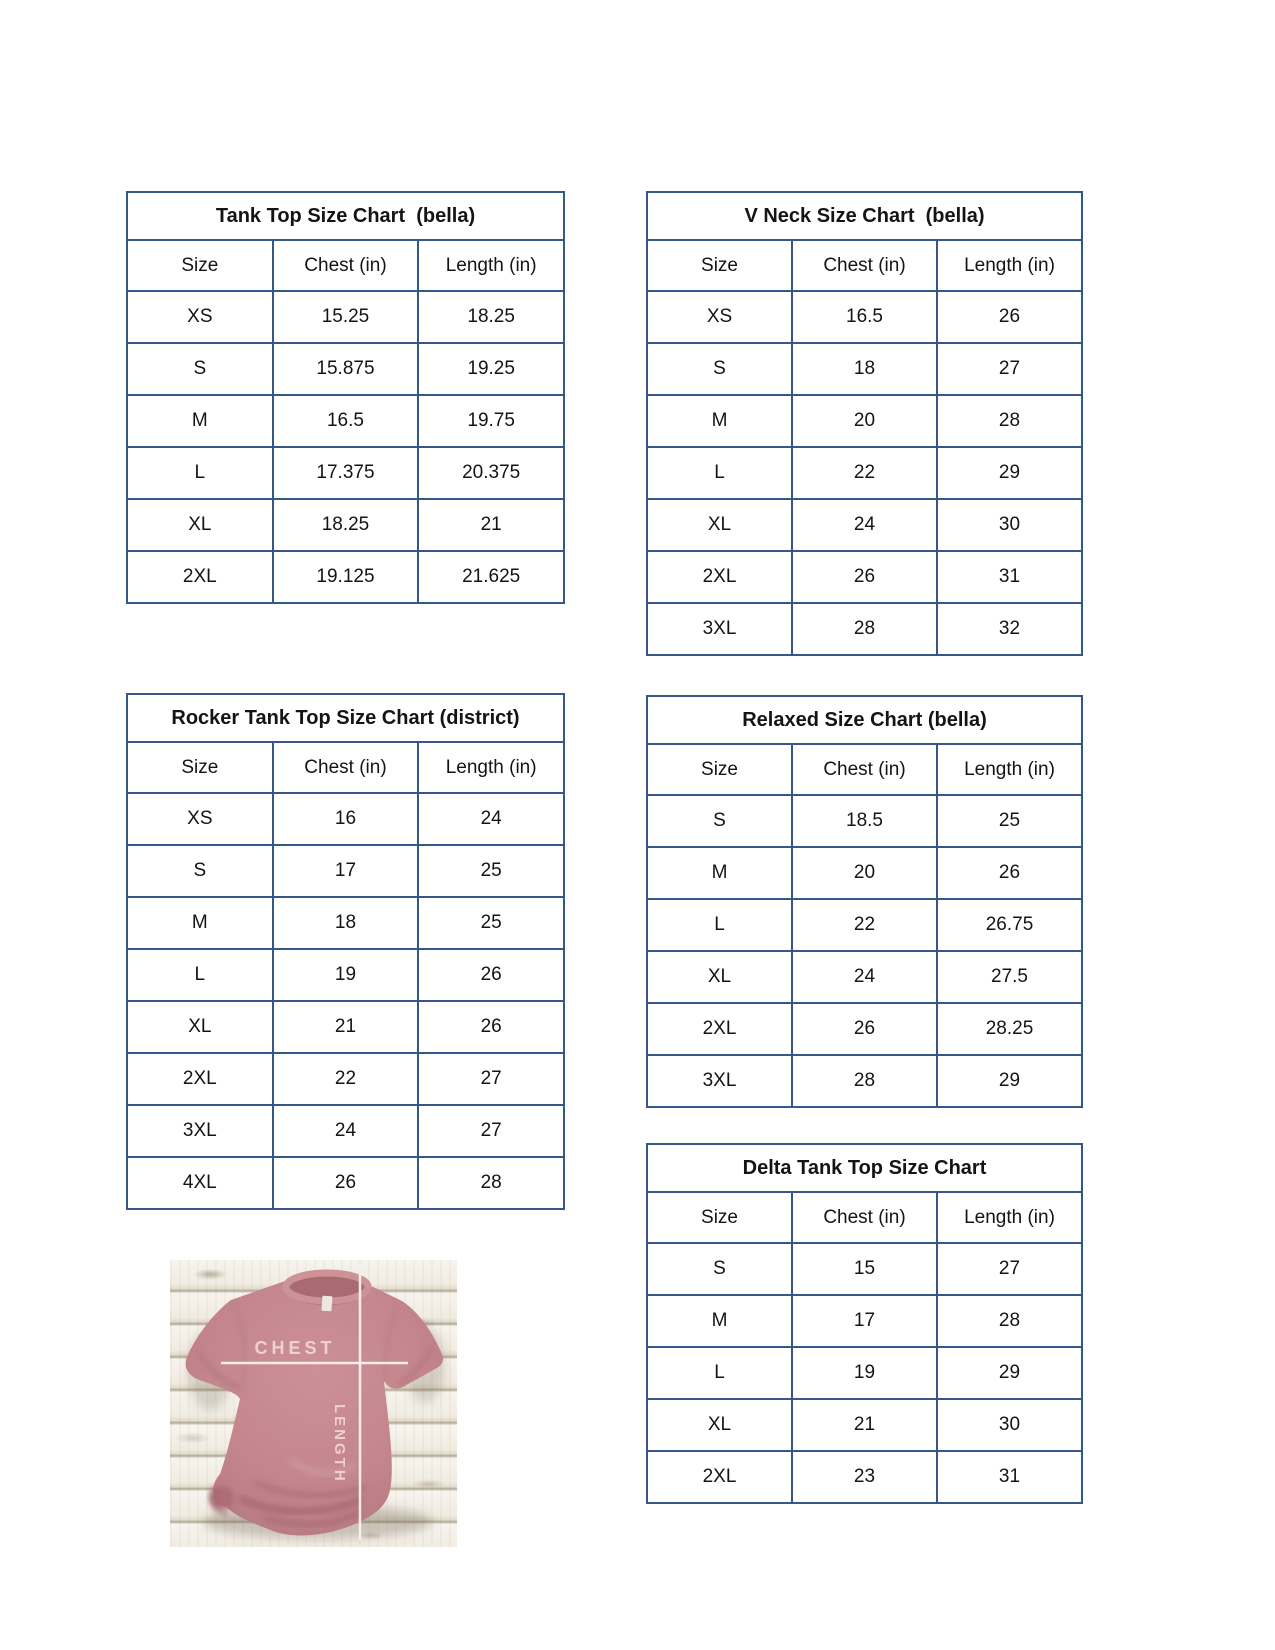 Image resolution: width=1275 pixels, height=1650 pixels. Describe the element at coordinates (491, 421) in the screenshot. I see `size-cell: 19.75` at that location.